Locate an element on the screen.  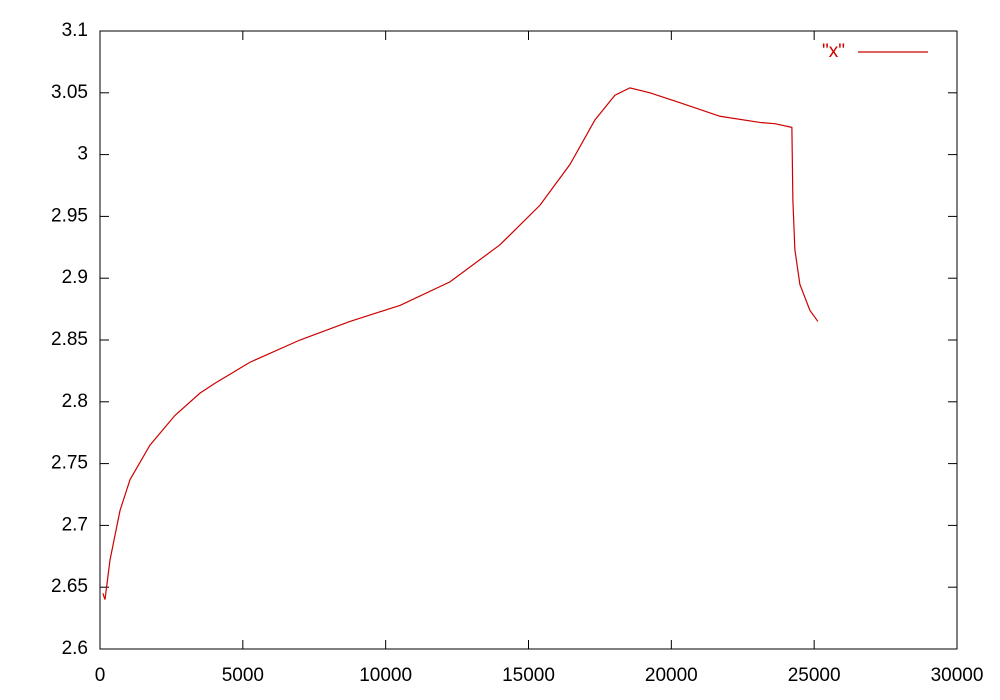
x-tick-label: 10000 is located at coordinates (385, 675).